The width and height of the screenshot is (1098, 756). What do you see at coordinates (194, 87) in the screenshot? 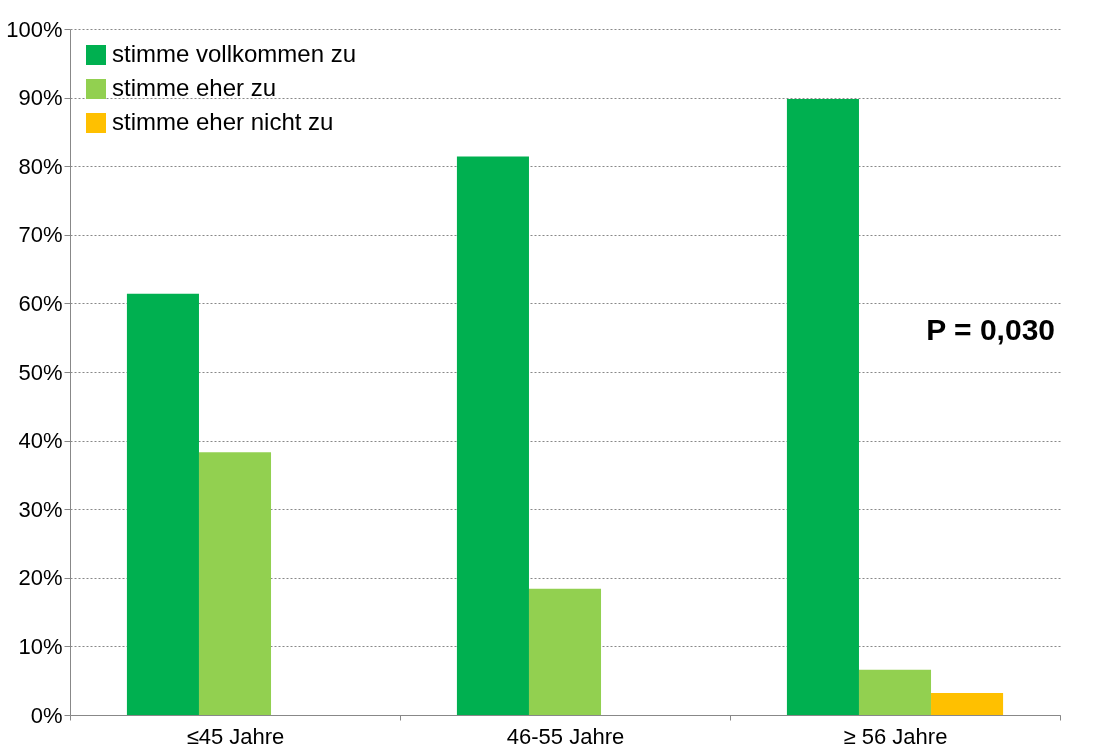
I see `legend-label: stimme eher zu` at bounding box center [194, 87].